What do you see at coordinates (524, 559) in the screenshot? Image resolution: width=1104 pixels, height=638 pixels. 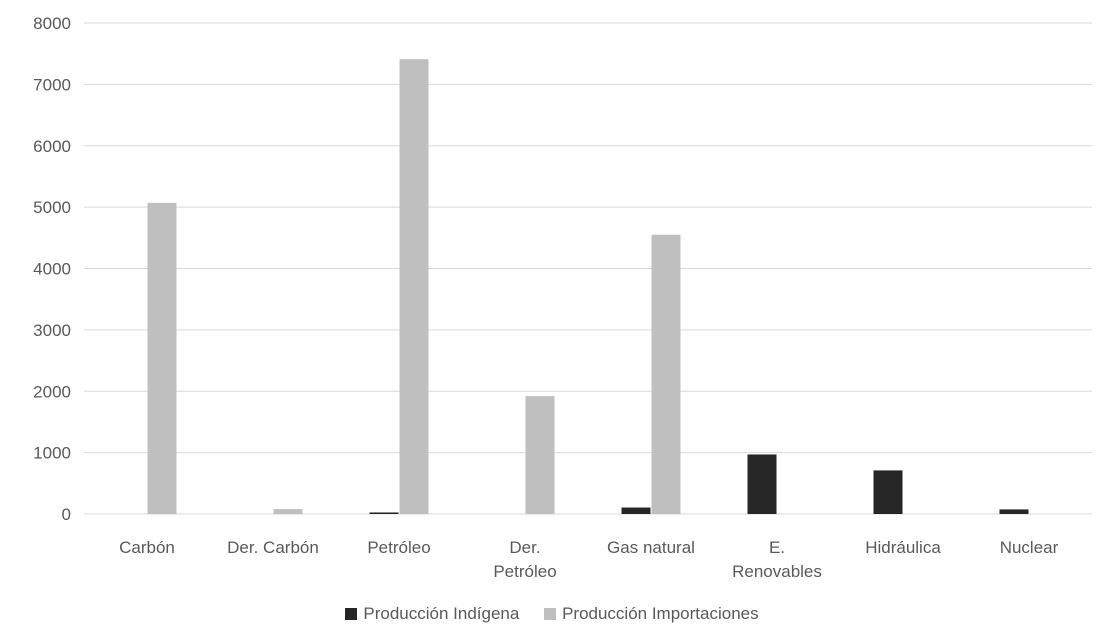 I see `x-tick-label-der-petroleo: Der. Petróleo` at bounding box center [524, 559].